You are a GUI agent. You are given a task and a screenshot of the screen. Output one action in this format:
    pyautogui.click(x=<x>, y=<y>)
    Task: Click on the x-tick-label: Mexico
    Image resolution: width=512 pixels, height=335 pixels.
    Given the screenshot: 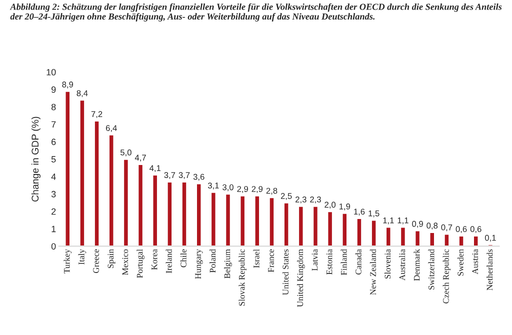 What is the action you would take?
    pyautogui.click(x=125, y=262)
    